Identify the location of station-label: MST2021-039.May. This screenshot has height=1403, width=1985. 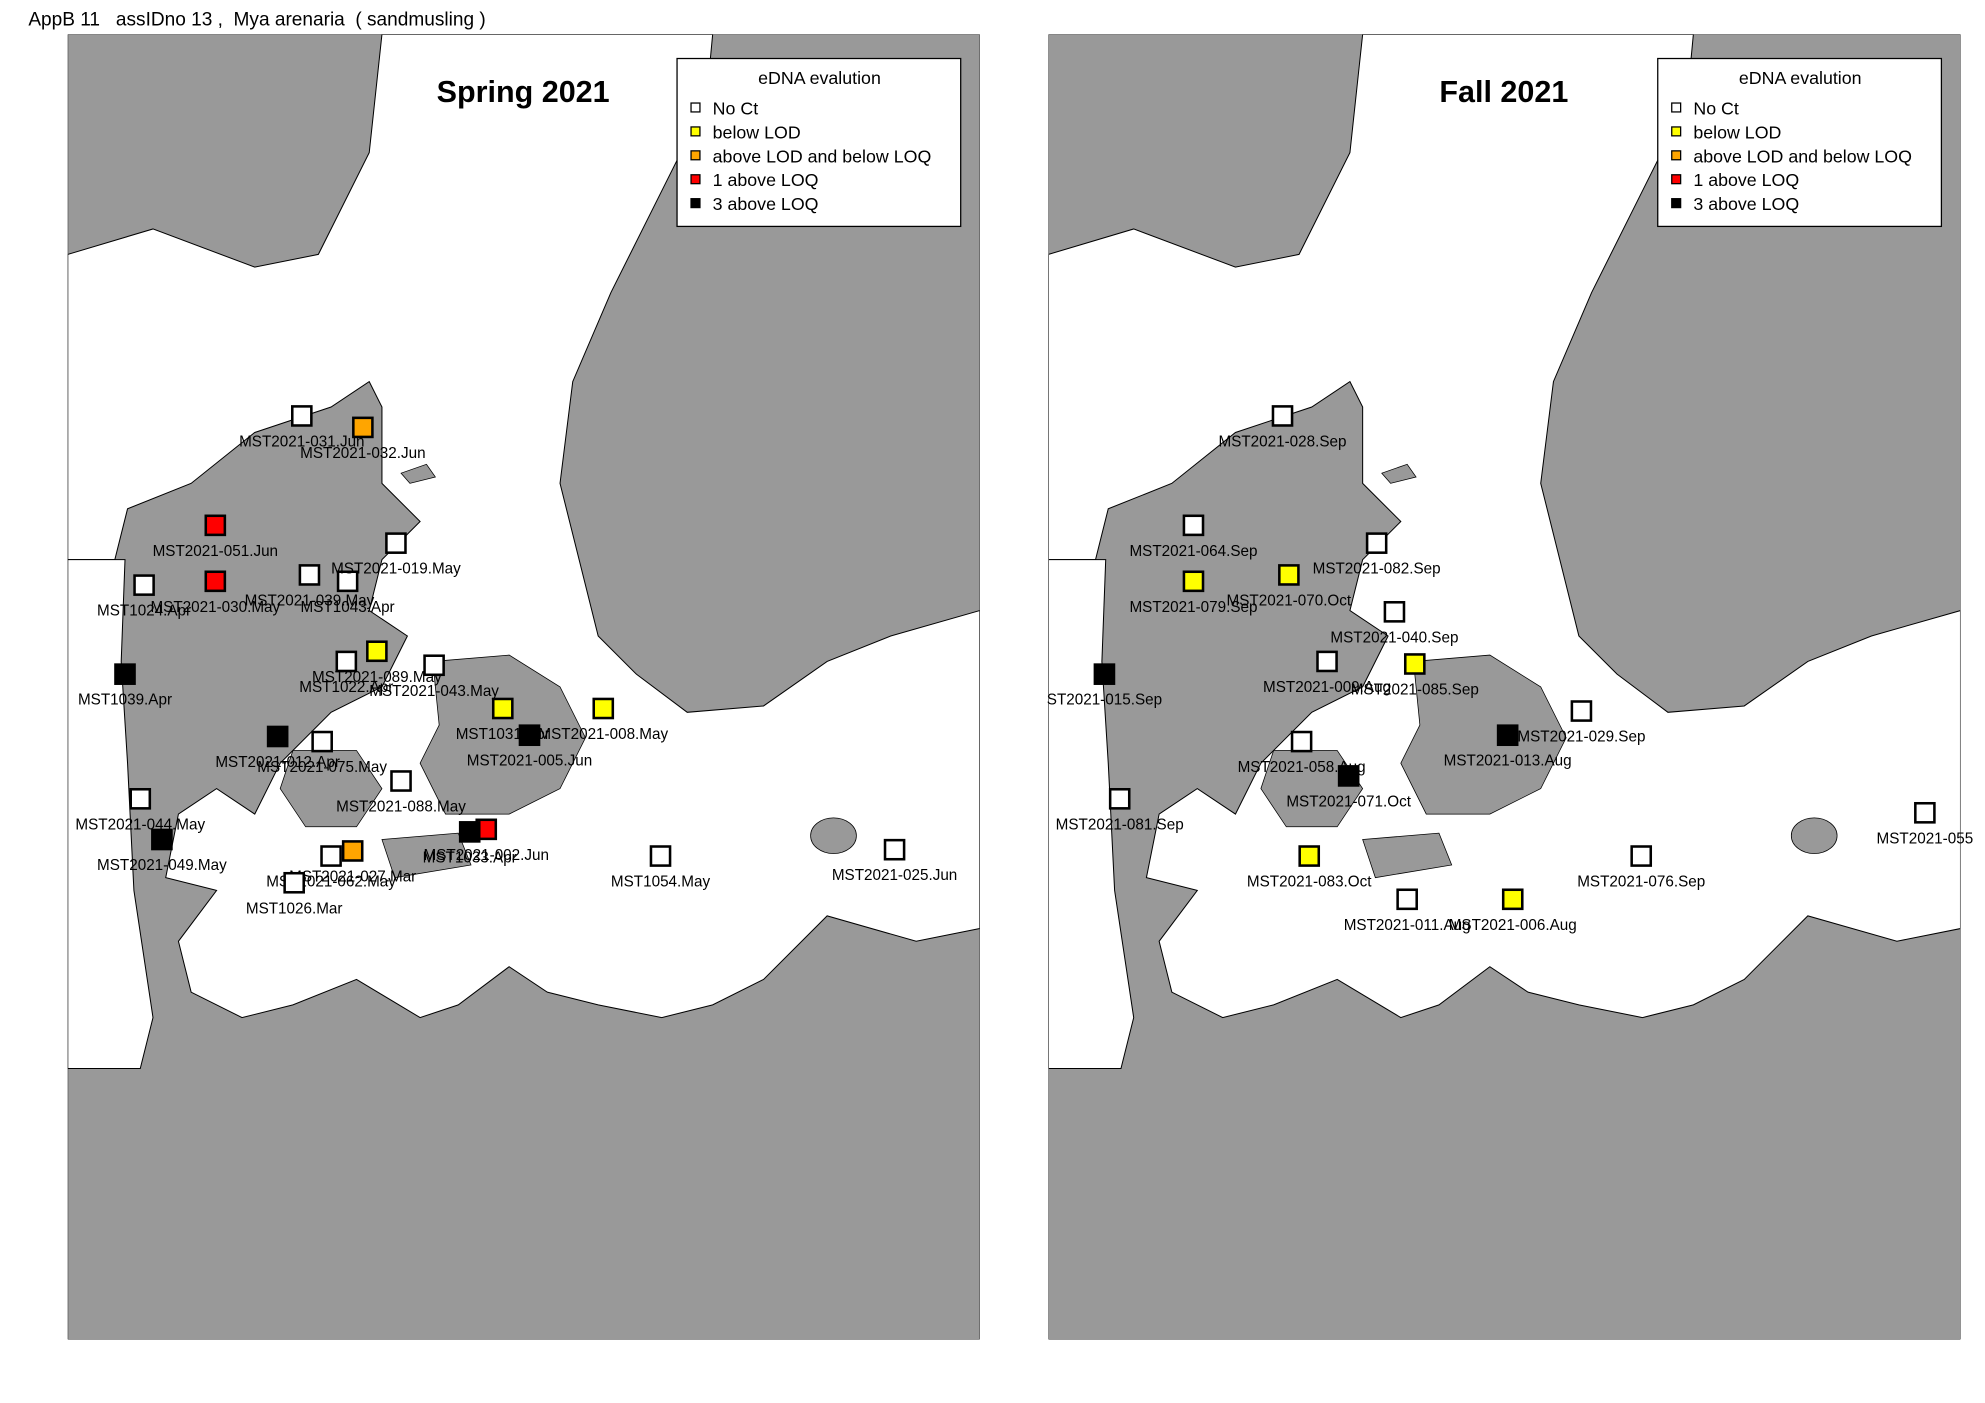
(310, 600).